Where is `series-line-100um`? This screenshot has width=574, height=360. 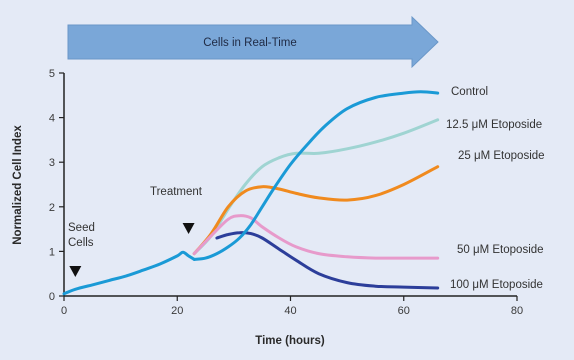 series-line-100um is located at coordinates (327, 260).